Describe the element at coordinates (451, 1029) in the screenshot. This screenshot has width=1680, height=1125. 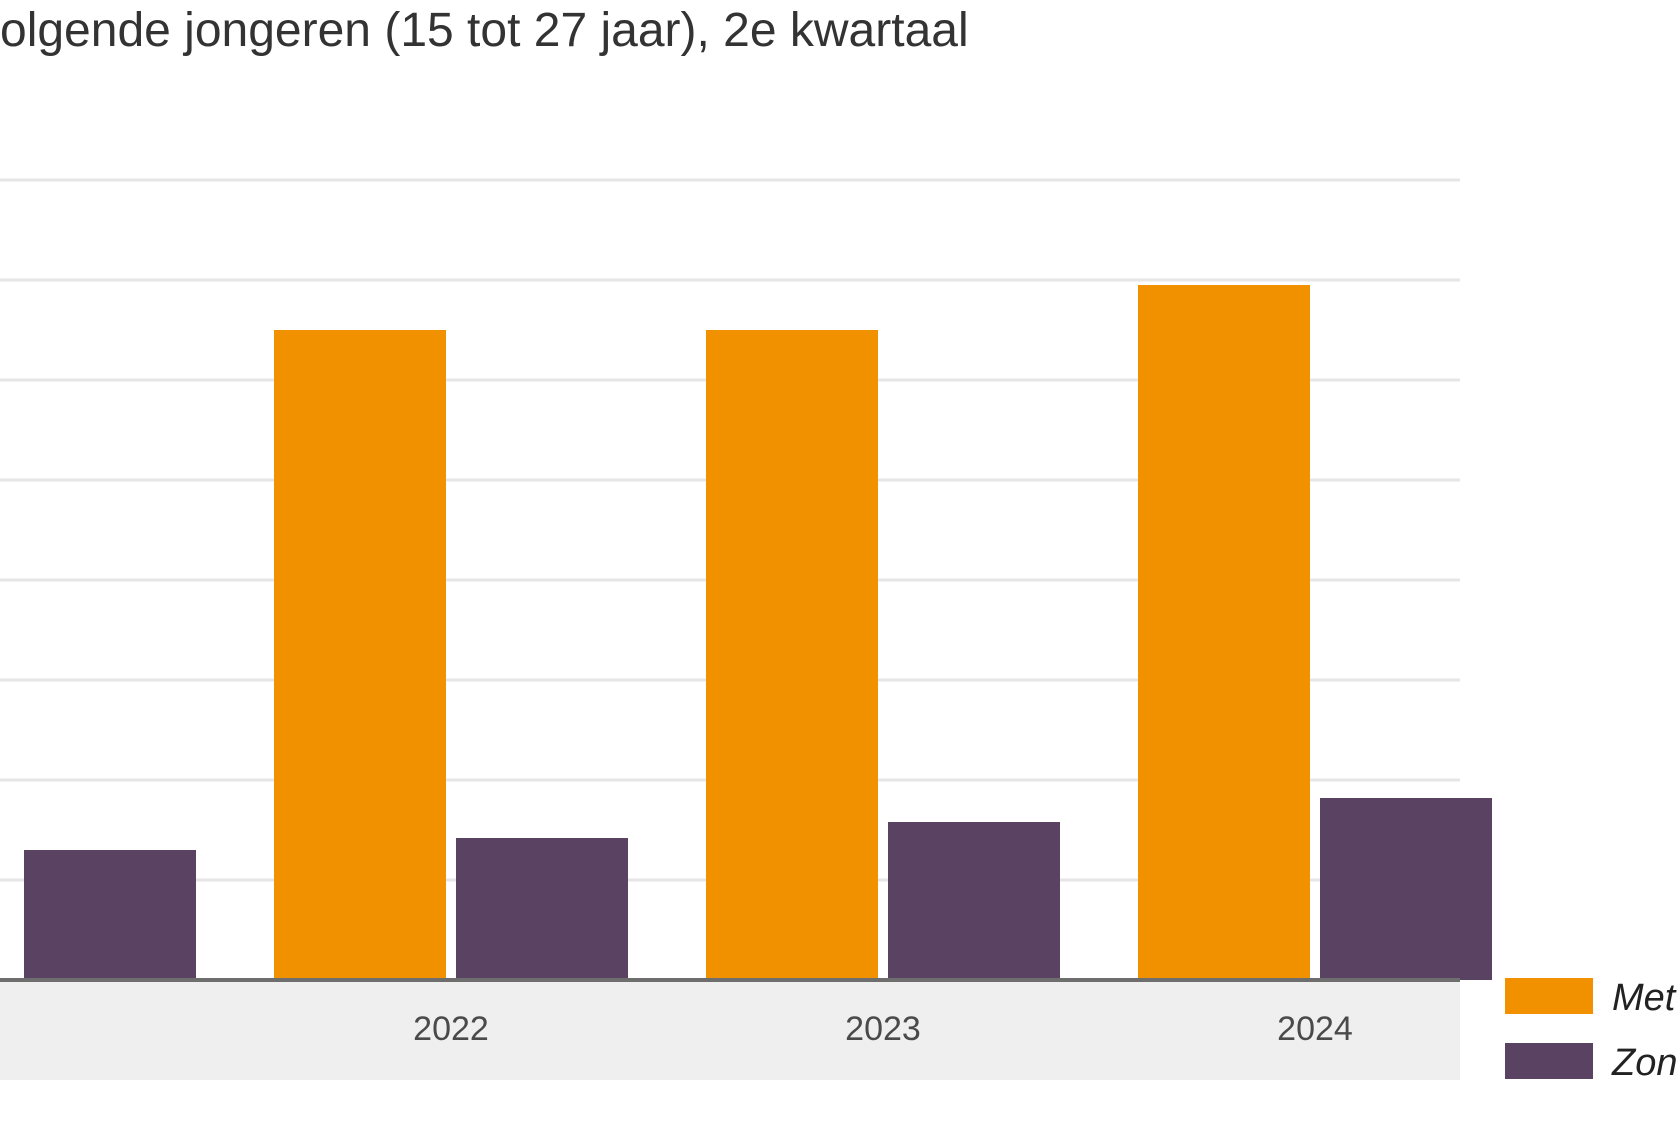
I see `x-tick-label: 2022` at that location.